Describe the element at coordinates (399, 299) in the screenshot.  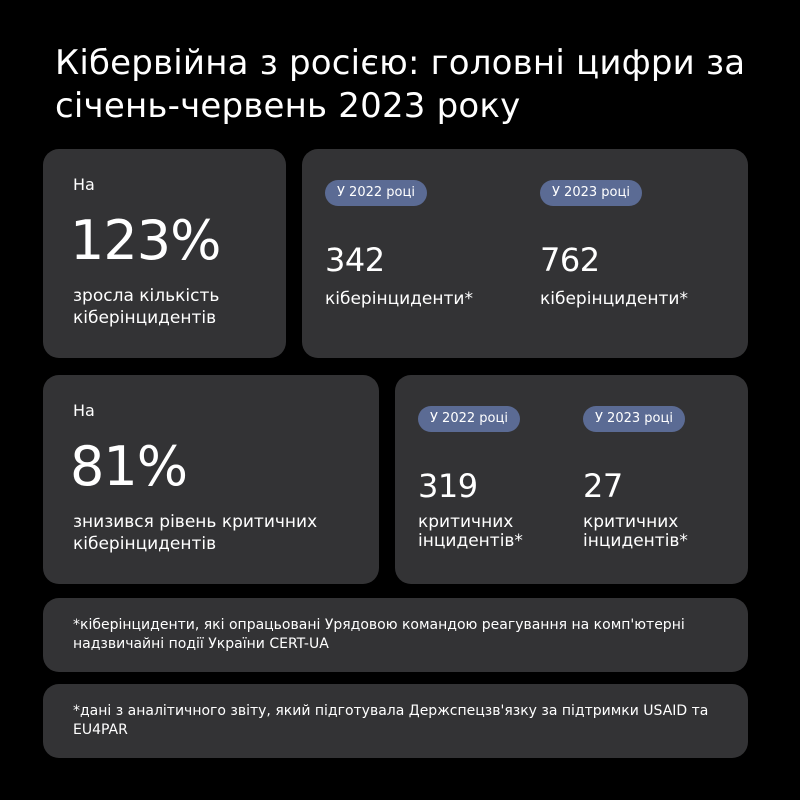
I see `incidents-2022-label: кіберінциденти*` at that location.